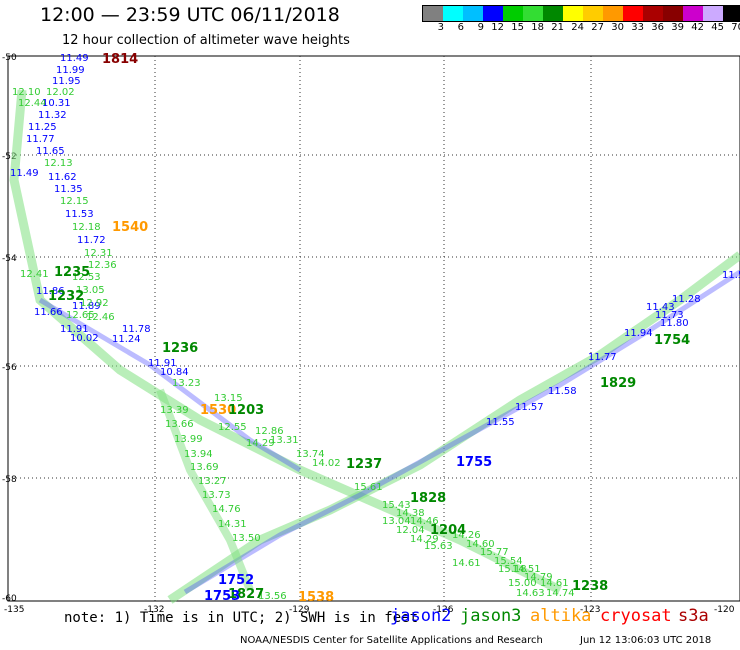  Describe the element at coordinates (590, 586) in the screenshot. I see `pass-time-label: 1238` at that location.